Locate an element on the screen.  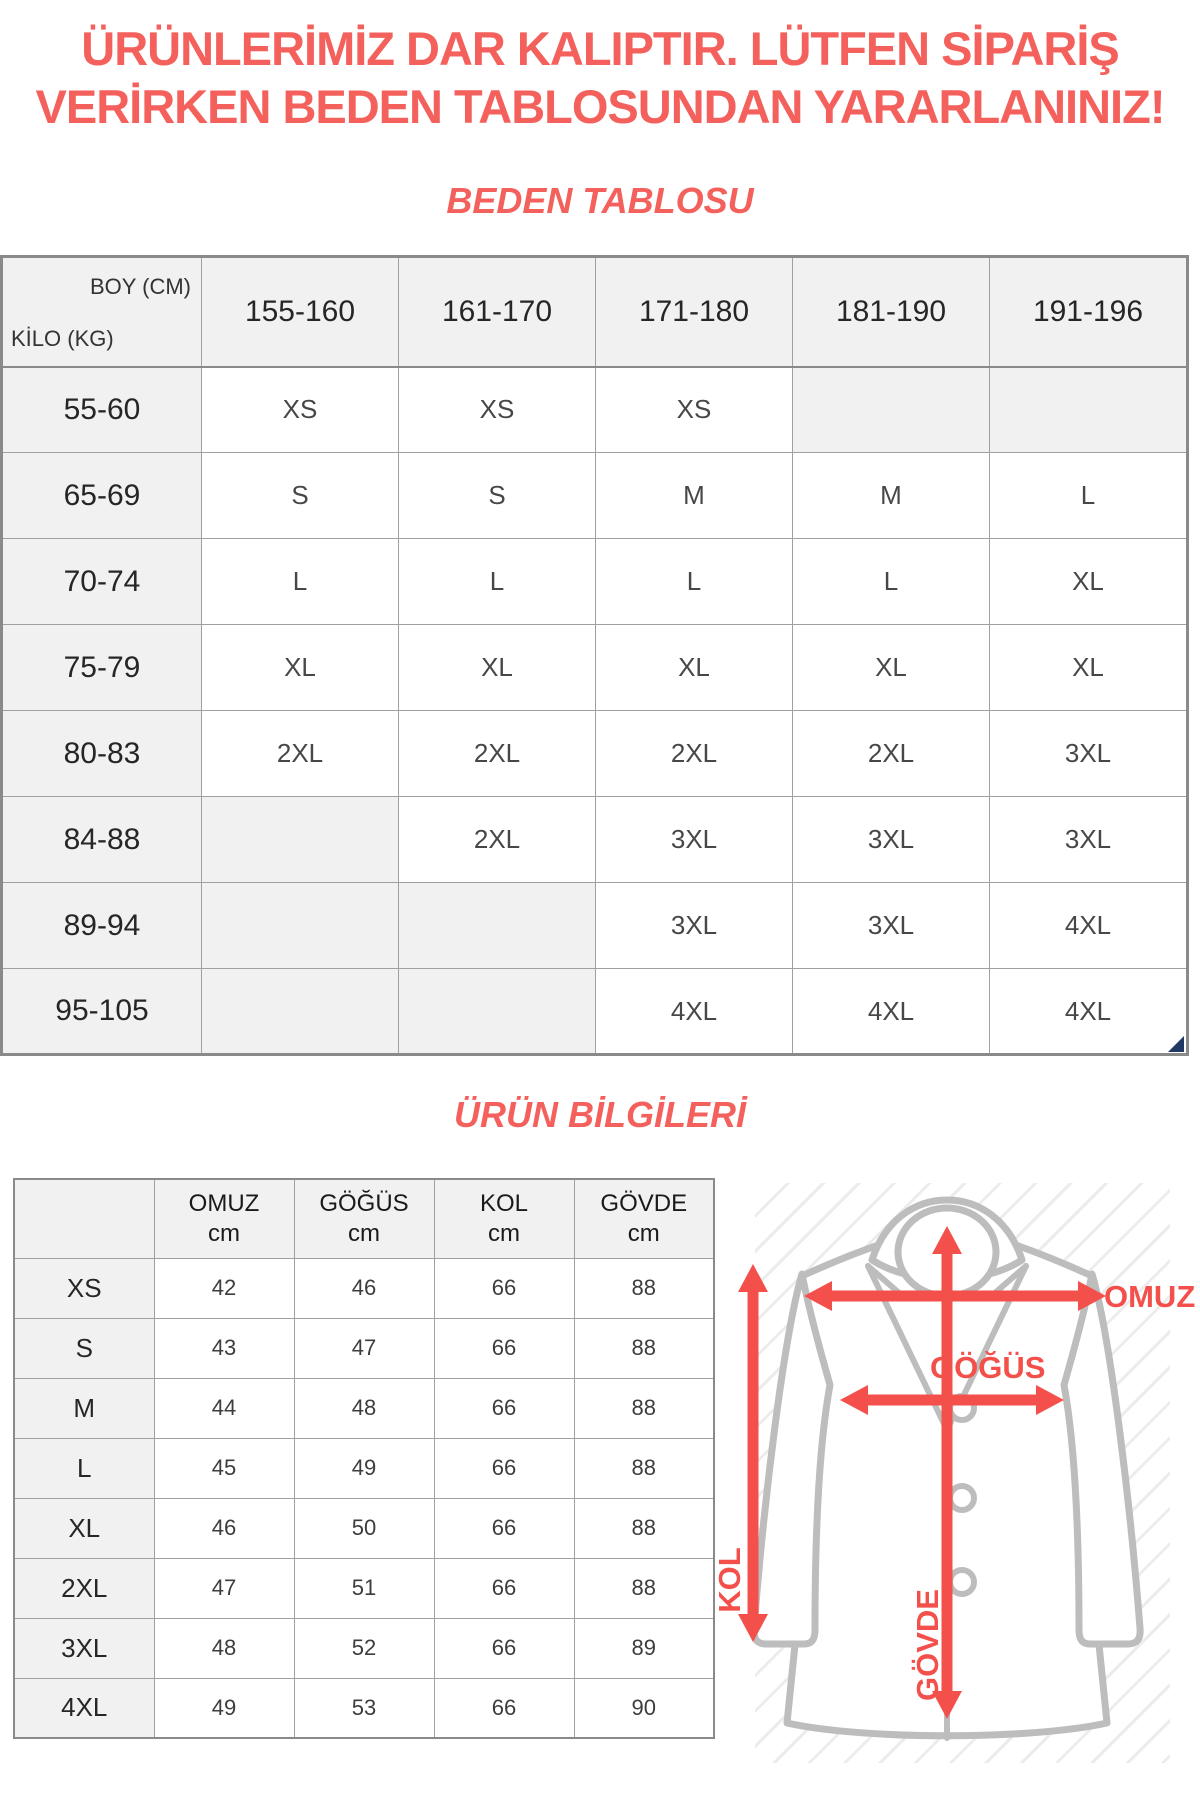
measurement-table-corner-cell is located at coordinates (84, 1218).